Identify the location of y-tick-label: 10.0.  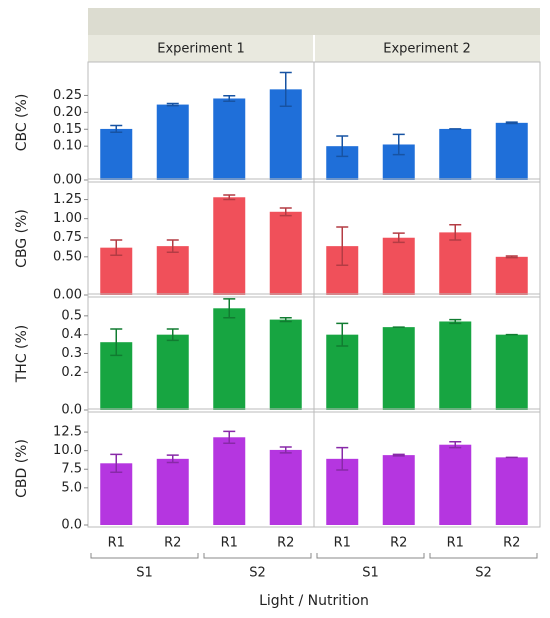
(67, 450).